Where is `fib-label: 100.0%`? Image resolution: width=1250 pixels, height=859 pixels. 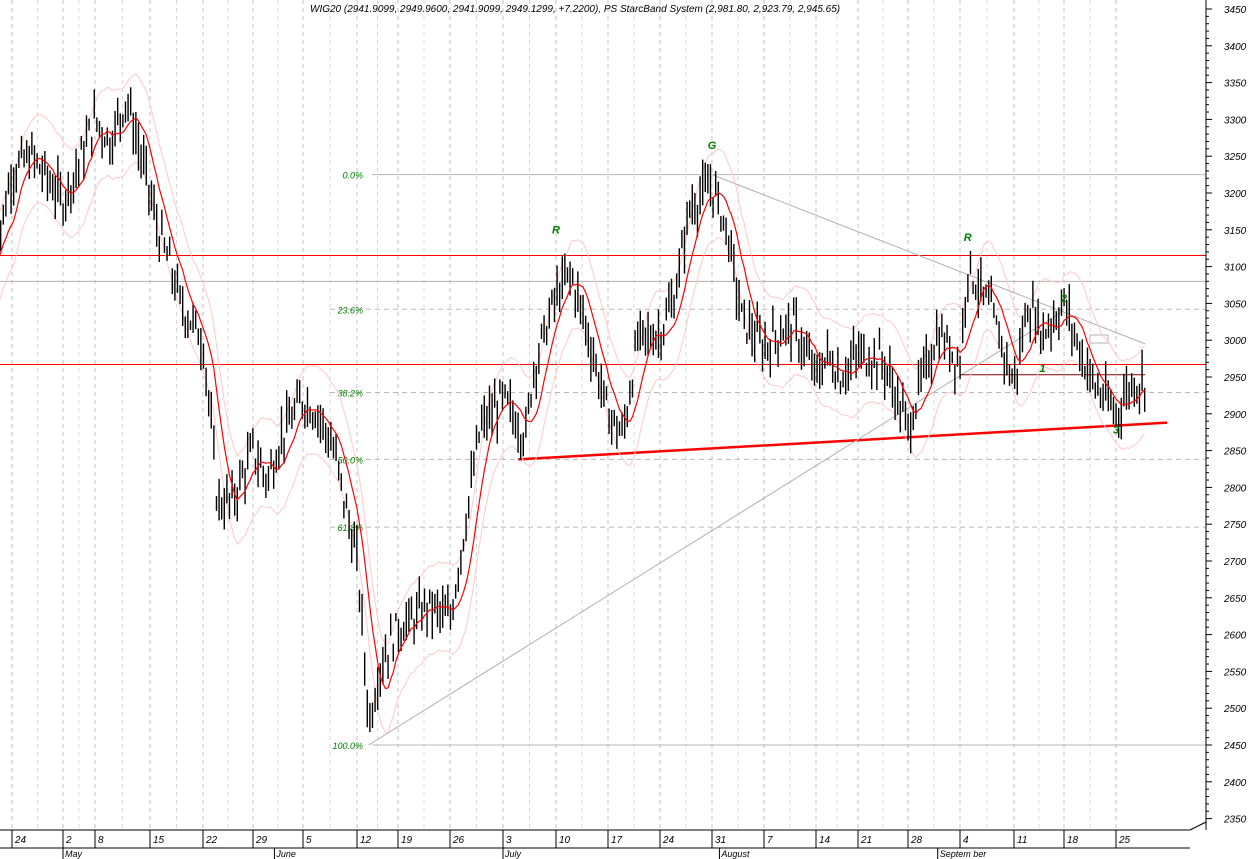
fib-label: 100.0% is located at coordinates (347, 746).